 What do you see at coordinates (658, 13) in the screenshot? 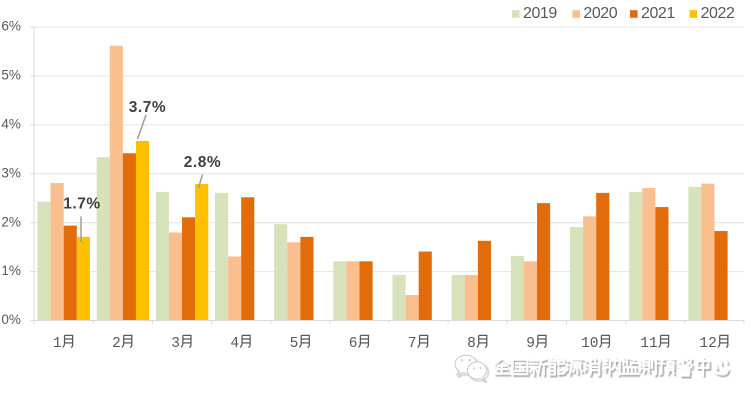
I see `svg-text: 2021` at bounding box center [658, 13].